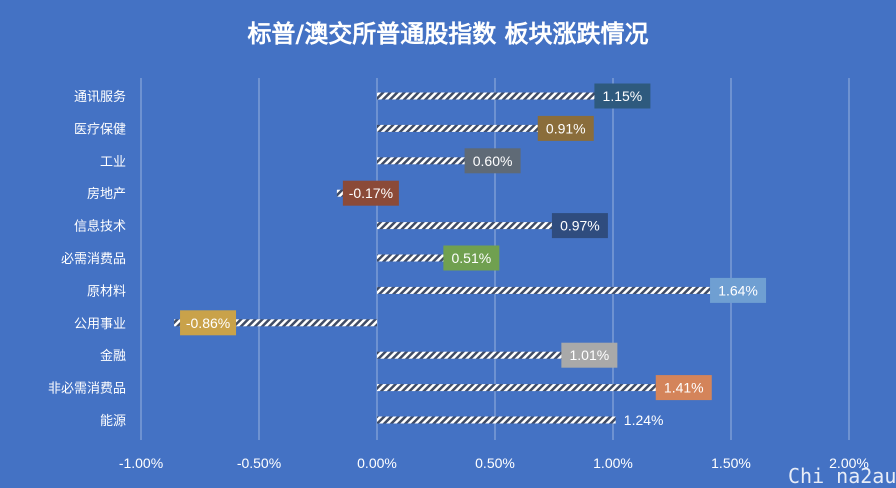 Image resolution: width=896 pixels, height=488 pixels. I want to click on data-label-text: 0.51%, so click(472, 258).